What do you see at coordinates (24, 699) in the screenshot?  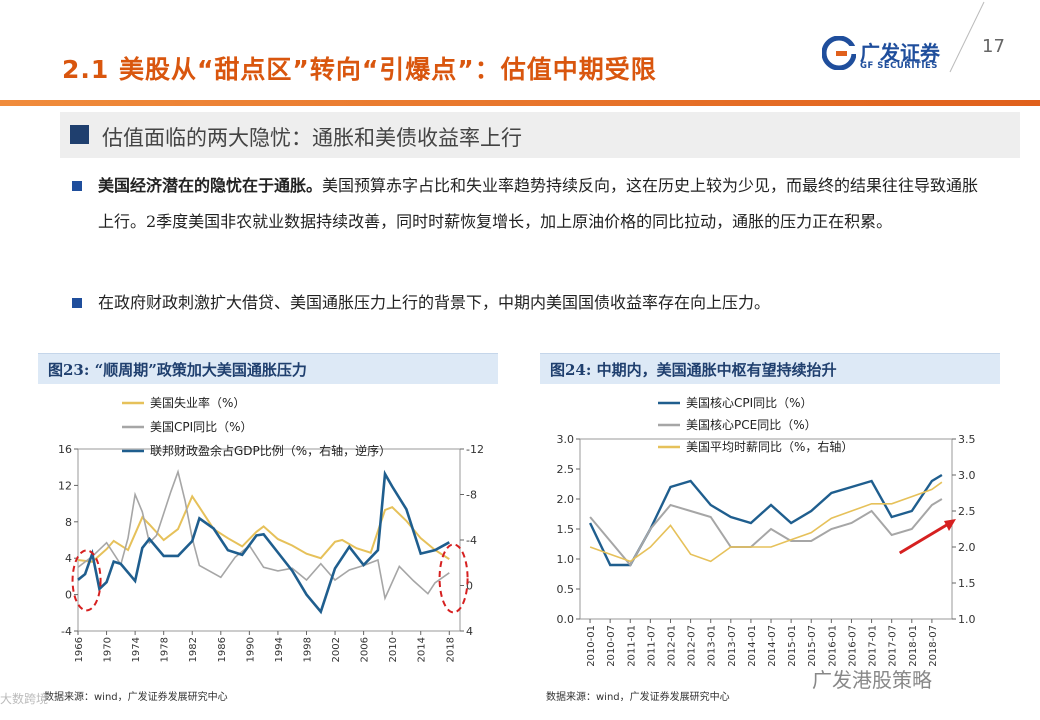 I see `watermark-left: 大数跨境` at bounding box center [24, 699].